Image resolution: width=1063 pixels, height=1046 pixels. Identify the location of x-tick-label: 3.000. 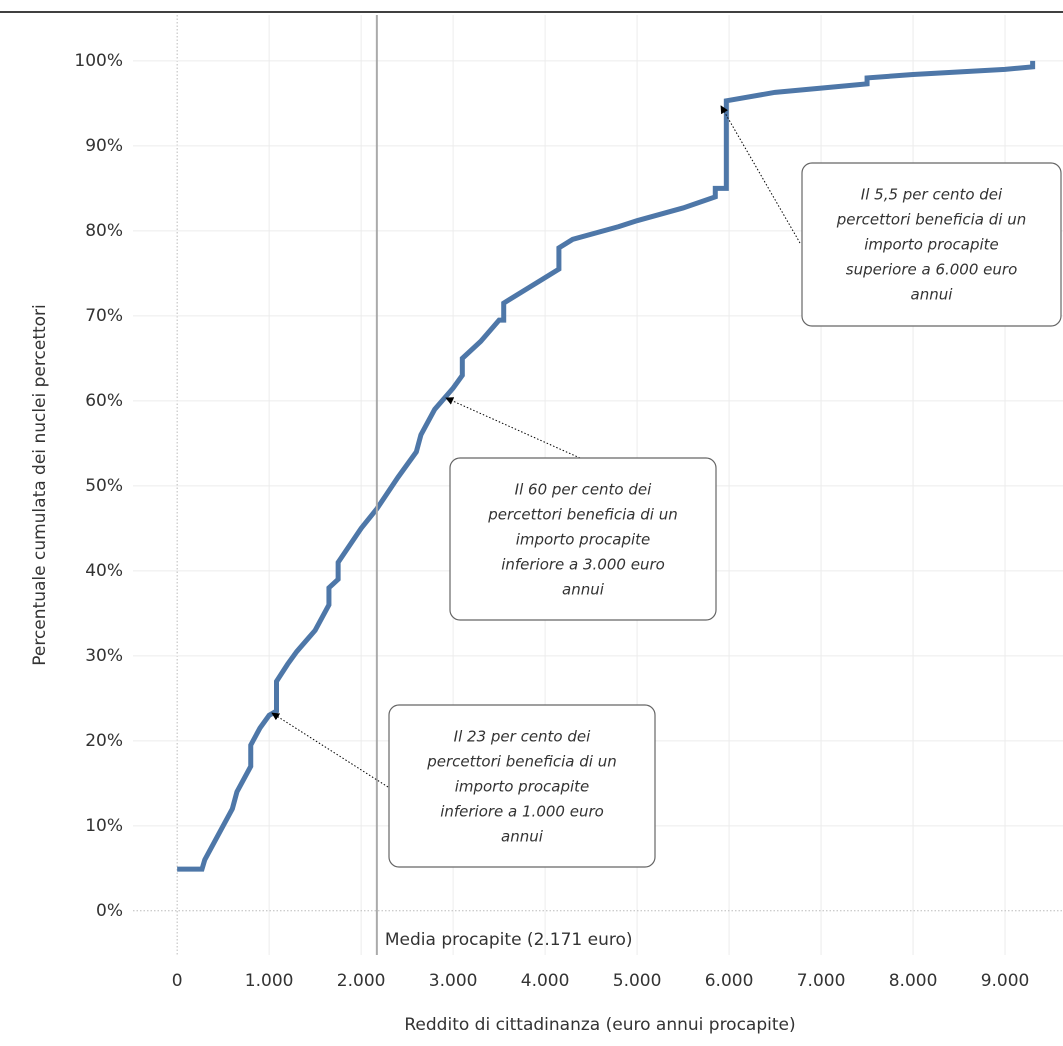
(453, 981).